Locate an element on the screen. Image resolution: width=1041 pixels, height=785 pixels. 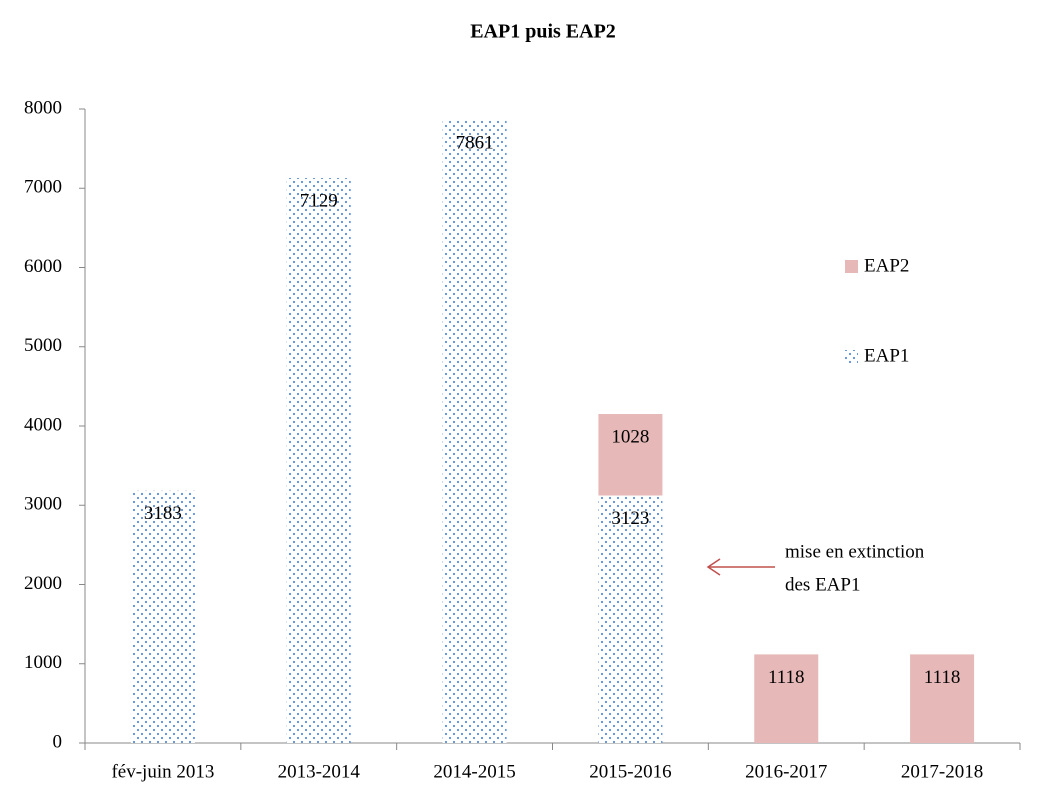
x-tick-label: 2017-2018 is located at coordinates (942, 771).